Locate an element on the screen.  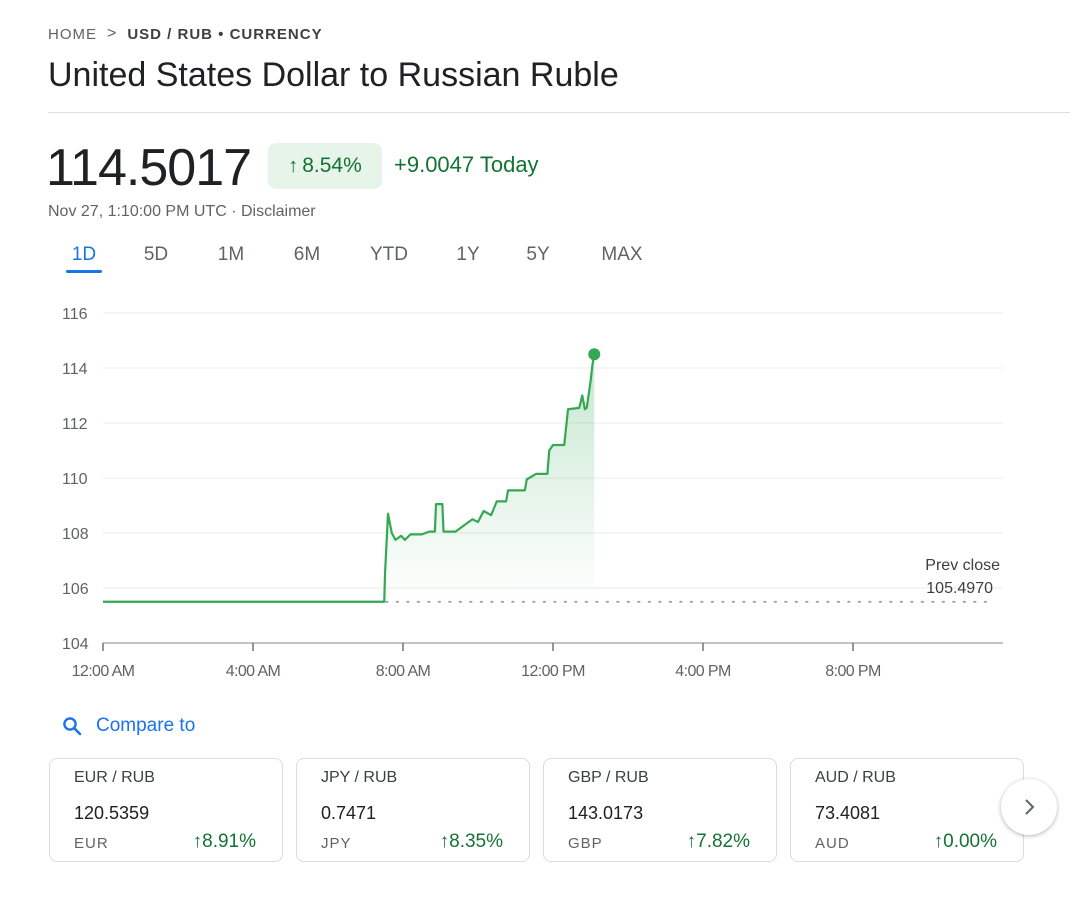
chevron-right-icon: > is located at coordinates (112, 33).